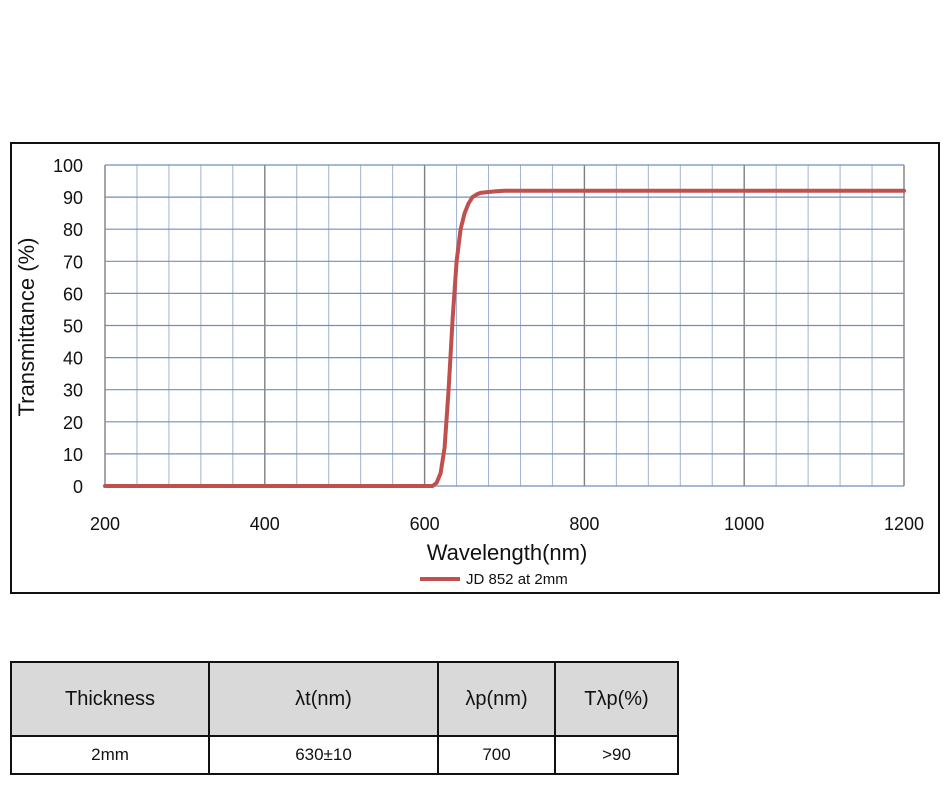 The width and height of the screenshot is (948, 800). What do you see at coordinates (904, 524) in the screenshot?
I see `x-tick-label: 1200` at bounding box center [904, 524].